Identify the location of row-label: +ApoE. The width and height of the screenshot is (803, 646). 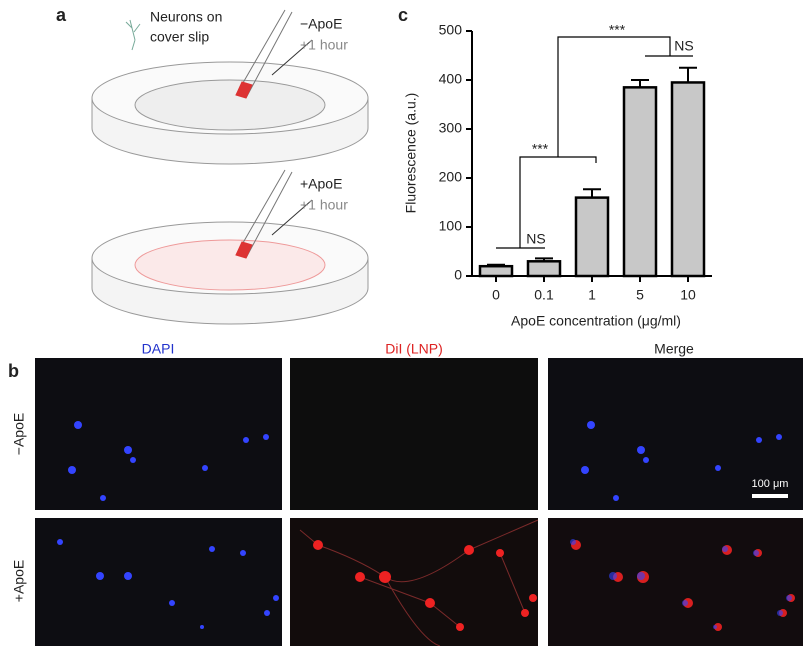
(19, 581).